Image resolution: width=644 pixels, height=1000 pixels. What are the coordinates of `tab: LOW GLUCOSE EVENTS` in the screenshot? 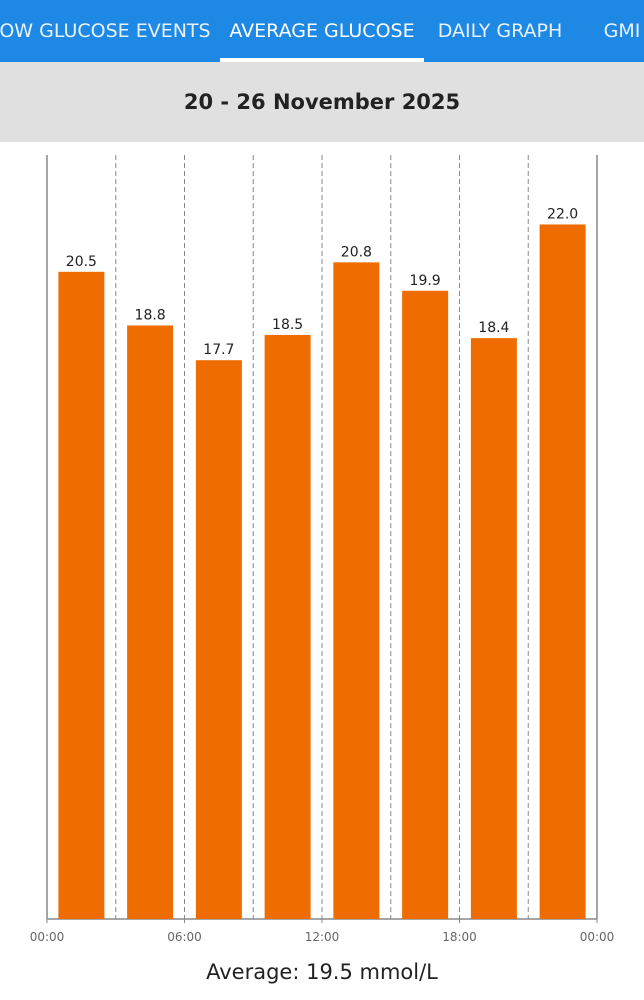 It's located at (105, 31).